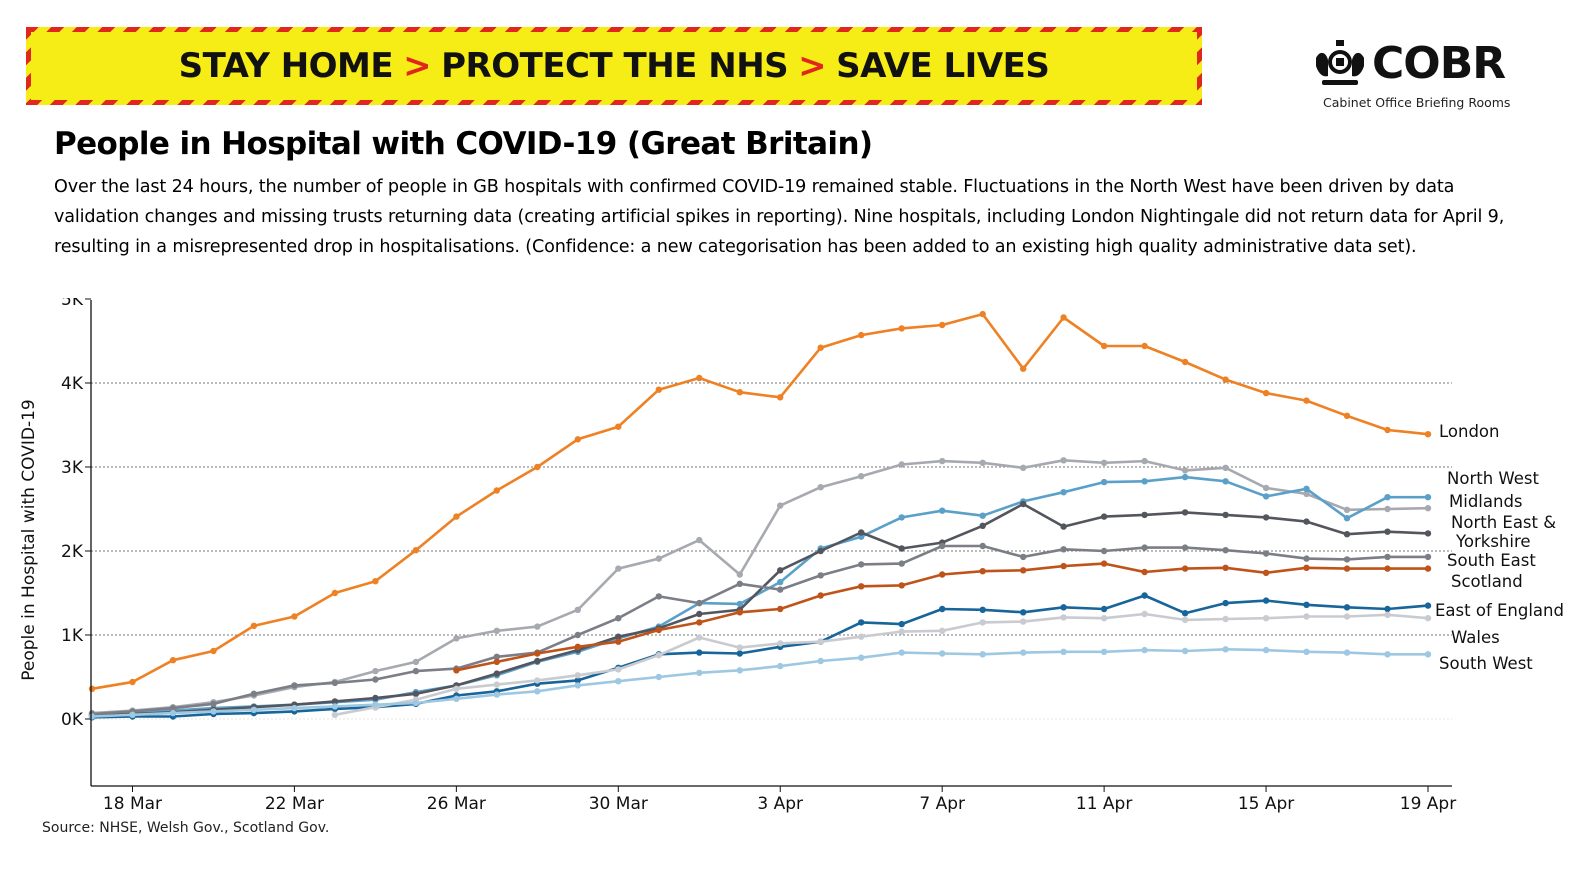 The image size is (1570, 884). What do you see at coordinates (615, 66) in the screenshot?
I see `slogan-protect-nhs: PROTECT THE NHS` at bounding box center [615, 66].